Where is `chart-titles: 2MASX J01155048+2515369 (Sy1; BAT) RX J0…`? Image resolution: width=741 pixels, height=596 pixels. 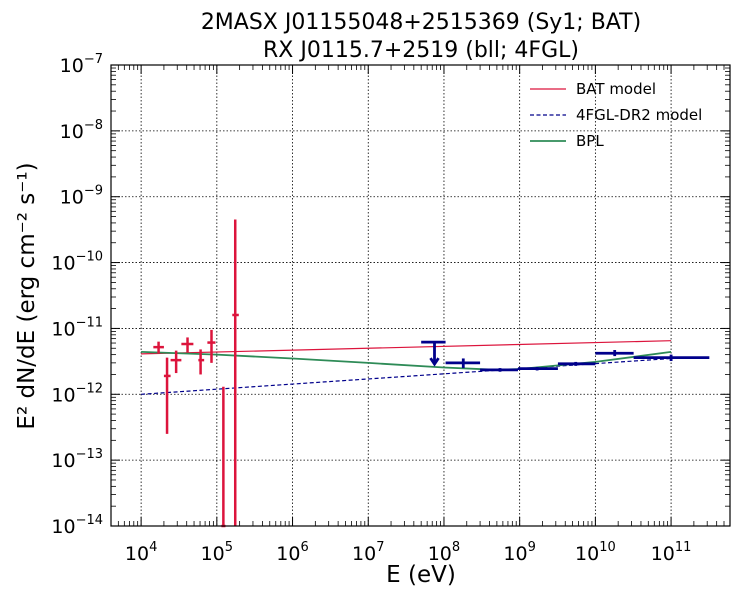 chart-titles: 2MASX J01155048+2515369 (Sy1; BAT) RX J0… is located at coordinates (421, 36).